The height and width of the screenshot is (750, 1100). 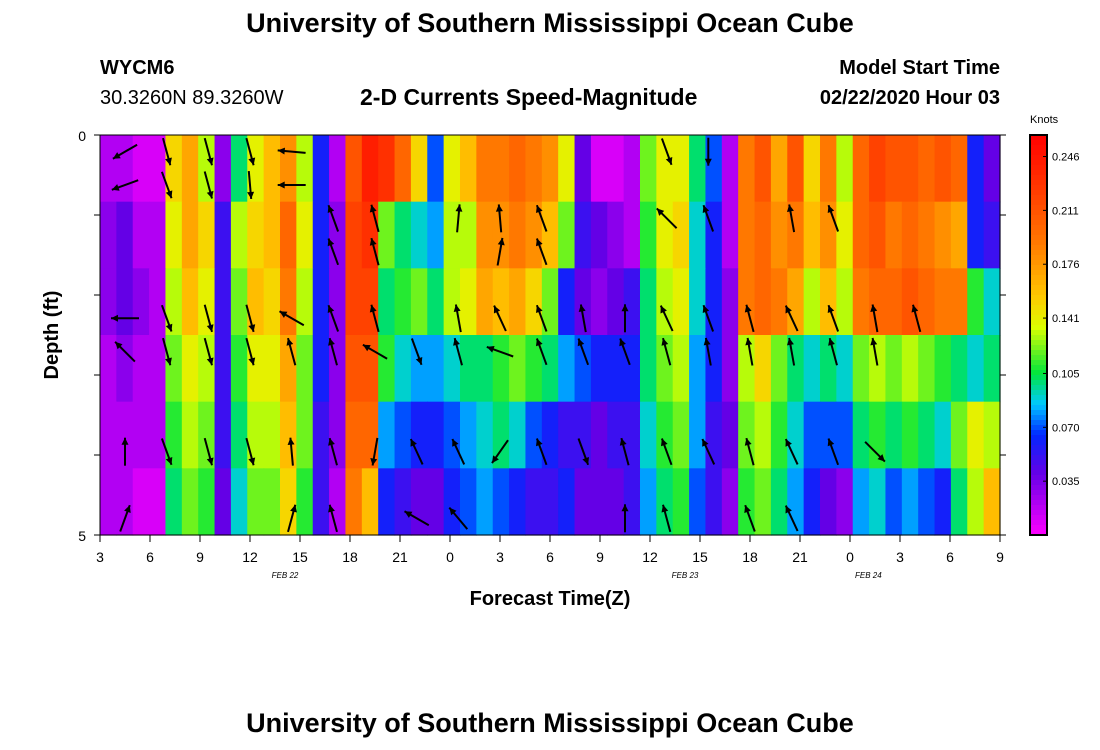 What do you see at coordinates (1066, 265) in the screenshot?
I see `colorbar-tick-label: 0.176` at bounding box center [1066, 265].